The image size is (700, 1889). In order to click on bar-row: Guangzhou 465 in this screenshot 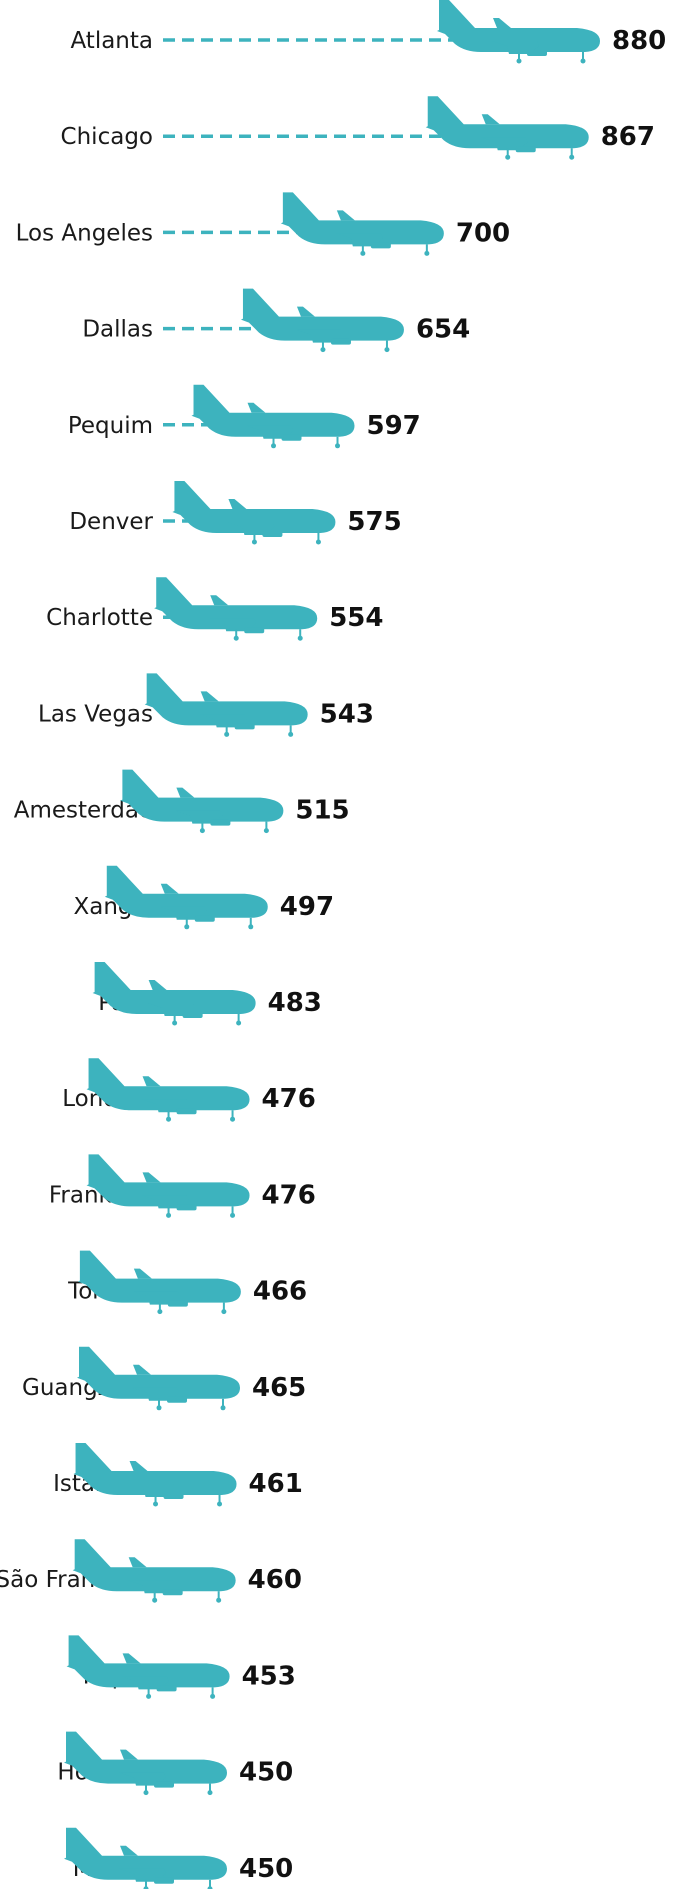, I will do `click(164, 1378)`.